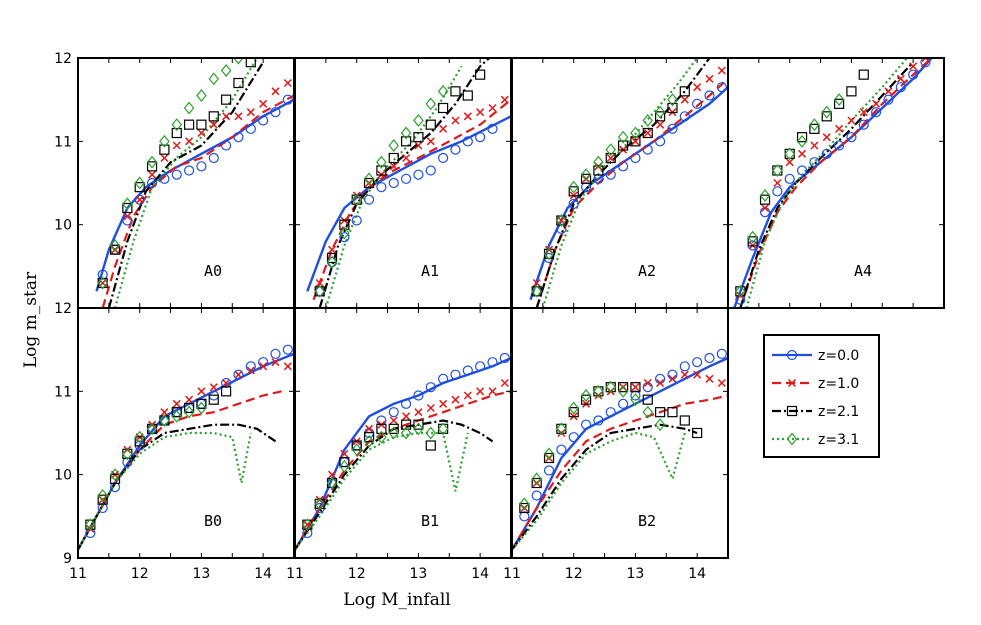  I want to click on legend-entry-z=3.1: z=3.1, so click(815, 440).